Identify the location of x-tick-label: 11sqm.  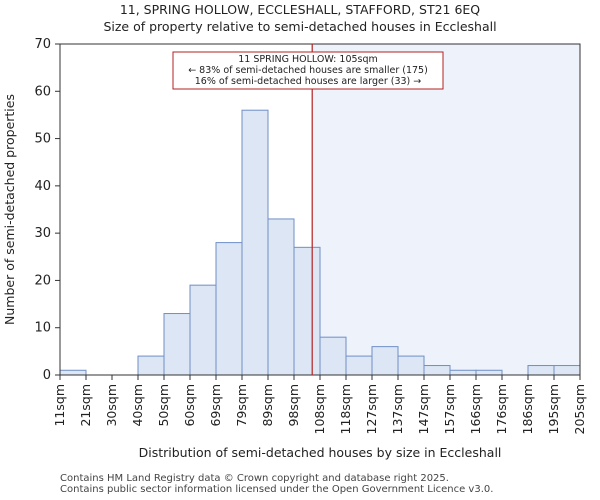
(59, 405).